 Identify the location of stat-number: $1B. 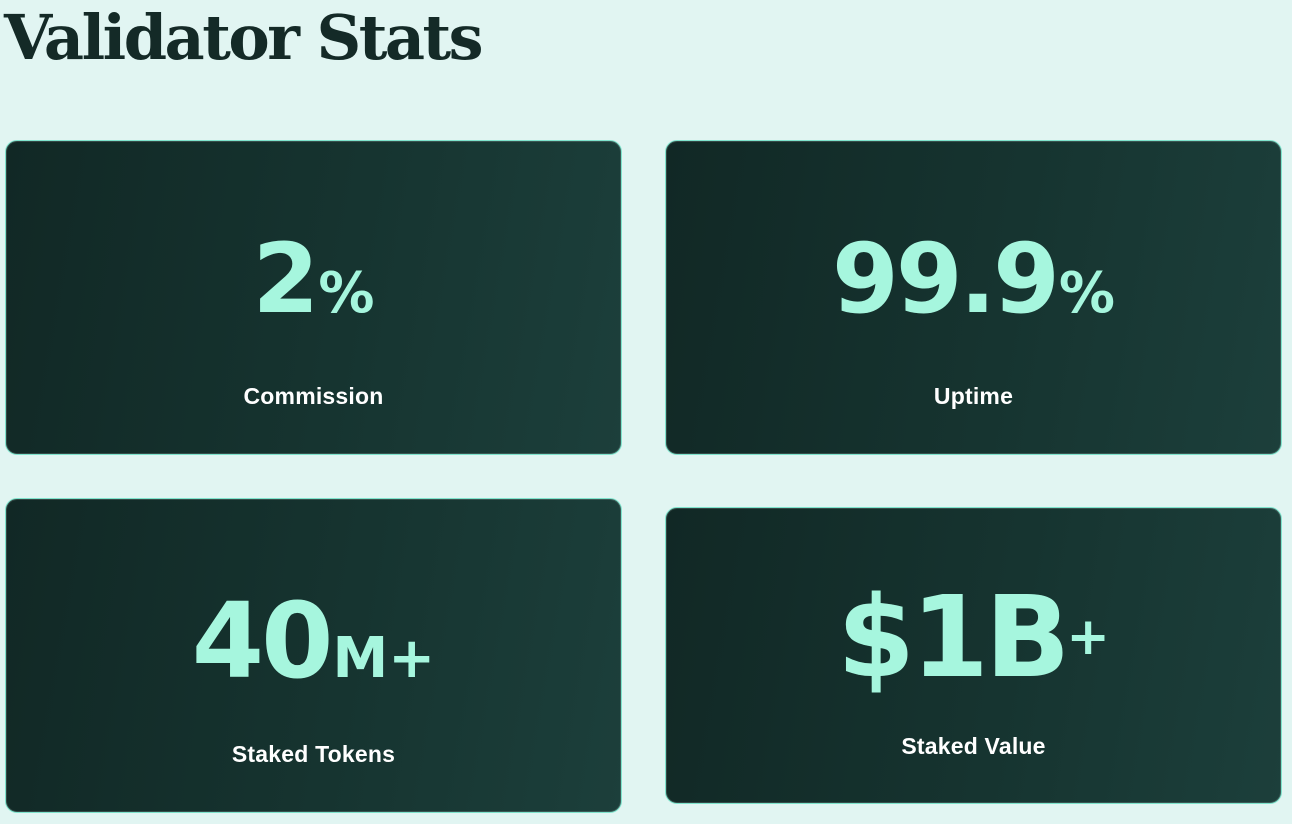
(953, 638).